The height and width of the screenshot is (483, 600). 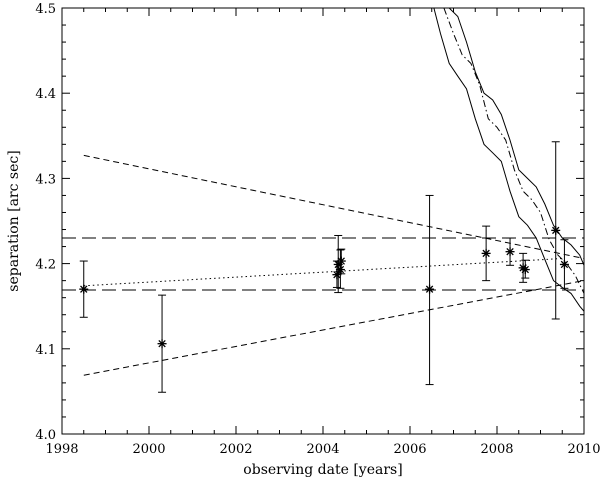 I want to click on y-tick-label: 4.3, so click(x=45, y=179).